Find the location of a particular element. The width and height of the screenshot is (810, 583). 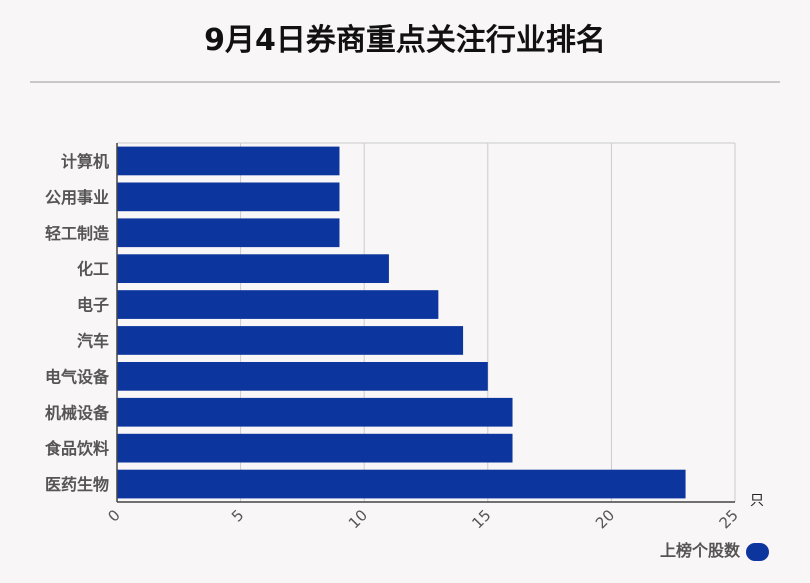

category-label: 电气设备 is located at coordinates (77, 376).